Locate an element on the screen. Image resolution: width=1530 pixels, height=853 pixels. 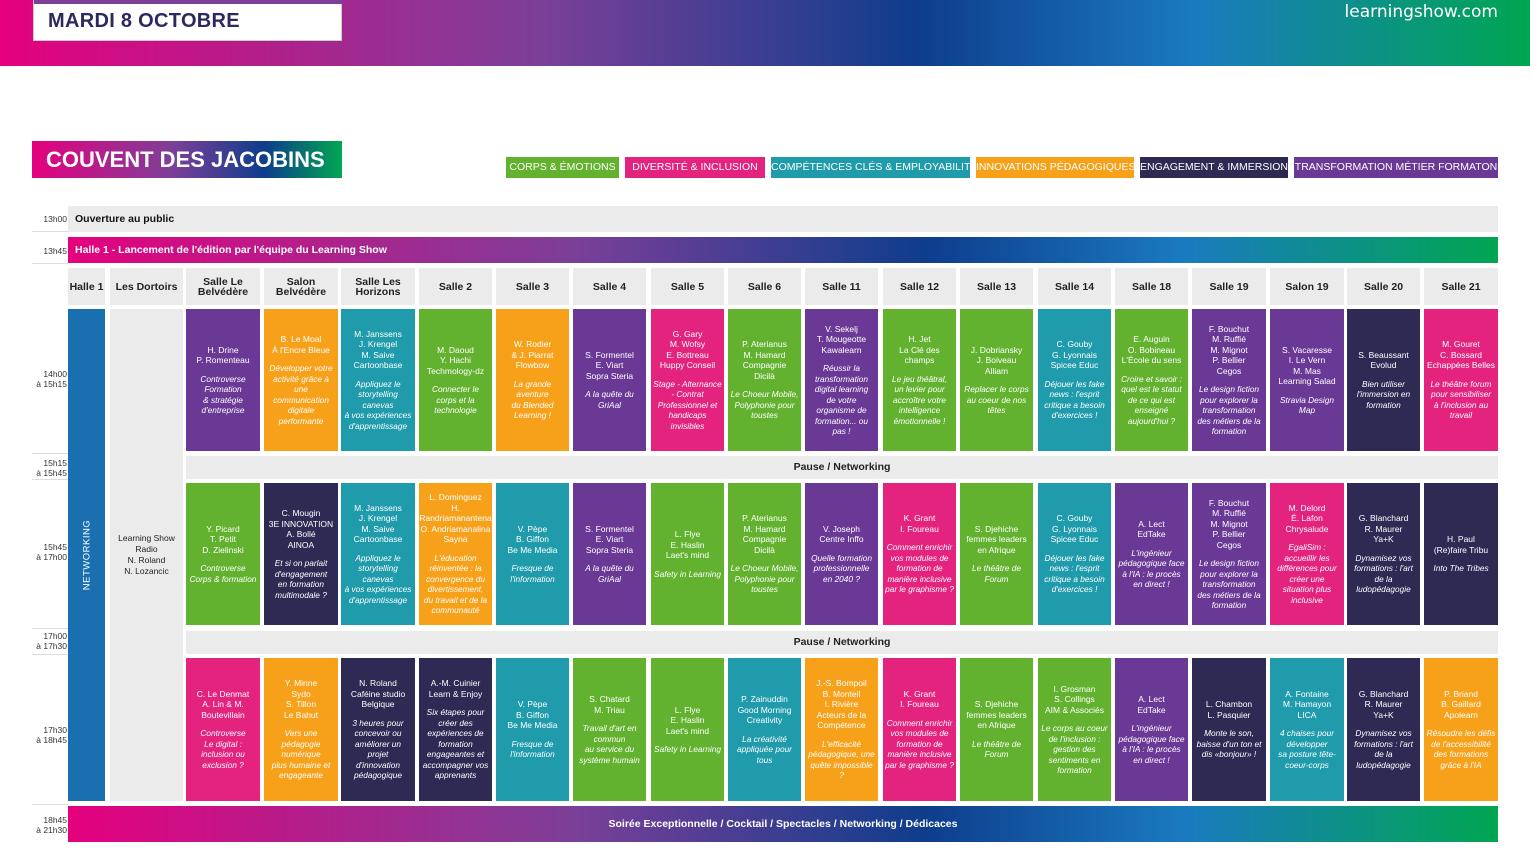
date-box: MARDI 8 OCTOBRE is located at coordinates (188, 20).